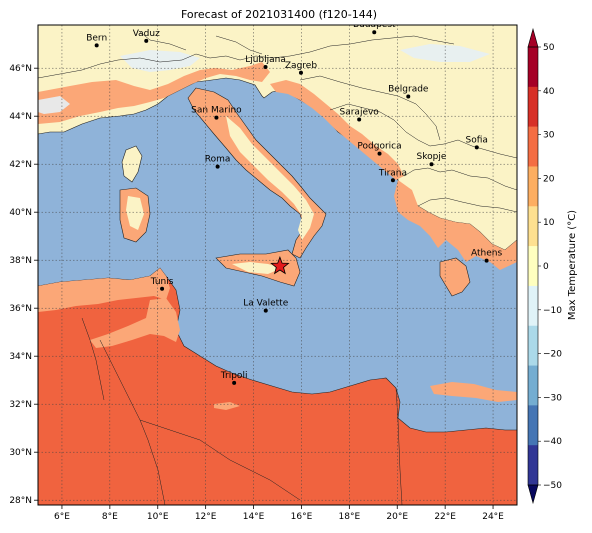 The height and width of the screenshot is (533, 592). Describe the element at coordinates (374, 25) in the screenshot. I see `city-label: Budapest` at that location.